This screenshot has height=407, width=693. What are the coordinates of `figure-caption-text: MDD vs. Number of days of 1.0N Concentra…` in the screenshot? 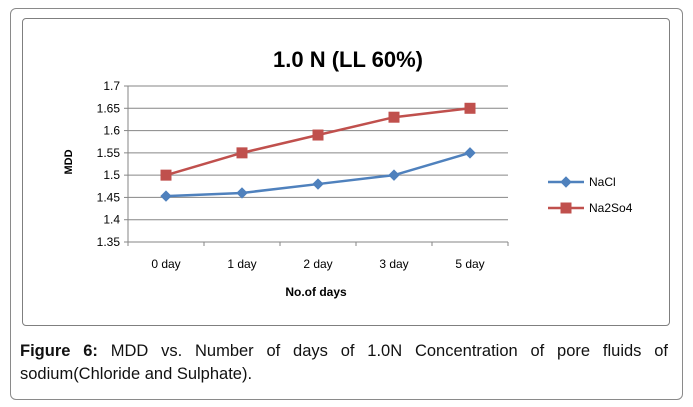 It's located at (344, 362).